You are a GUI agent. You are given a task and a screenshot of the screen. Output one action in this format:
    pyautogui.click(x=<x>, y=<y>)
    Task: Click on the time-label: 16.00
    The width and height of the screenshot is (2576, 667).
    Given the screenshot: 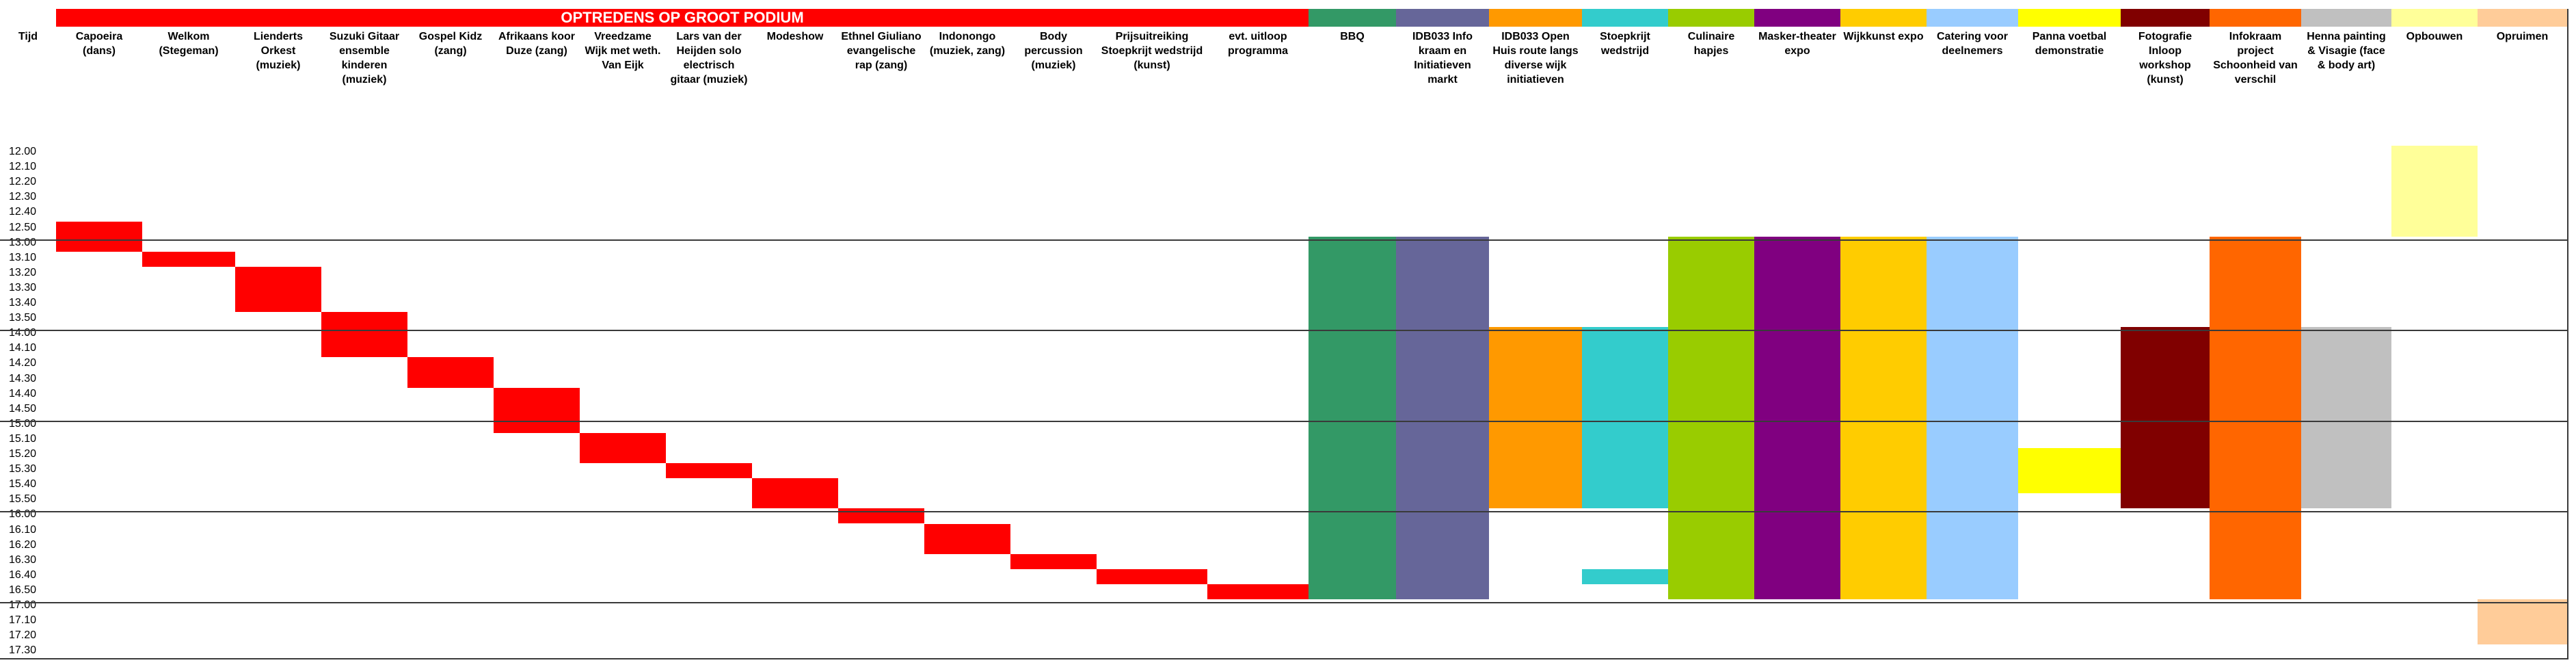 What is the action you would take?
    pyautogui.click(x=23, y=514)
    